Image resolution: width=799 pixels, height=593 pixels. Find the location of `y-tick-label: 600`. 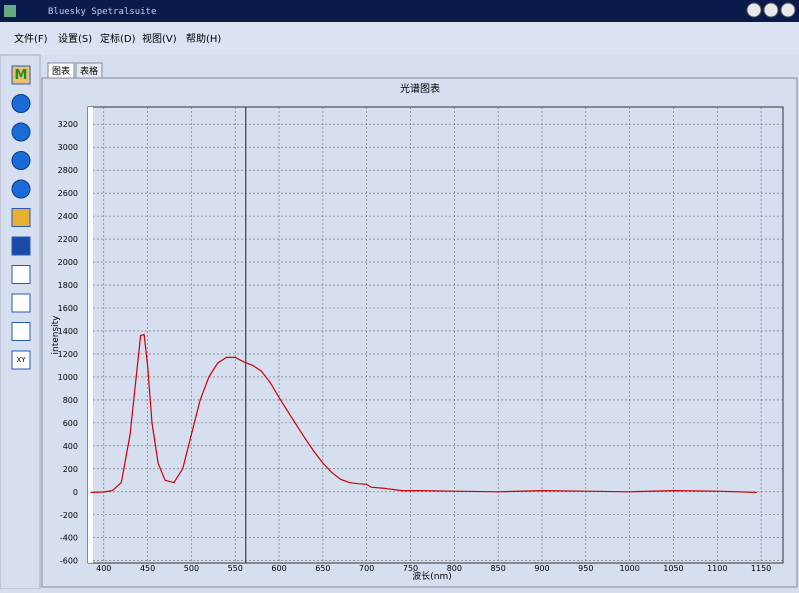

y-tick-label: 600 is located at coordinates (70, 423).